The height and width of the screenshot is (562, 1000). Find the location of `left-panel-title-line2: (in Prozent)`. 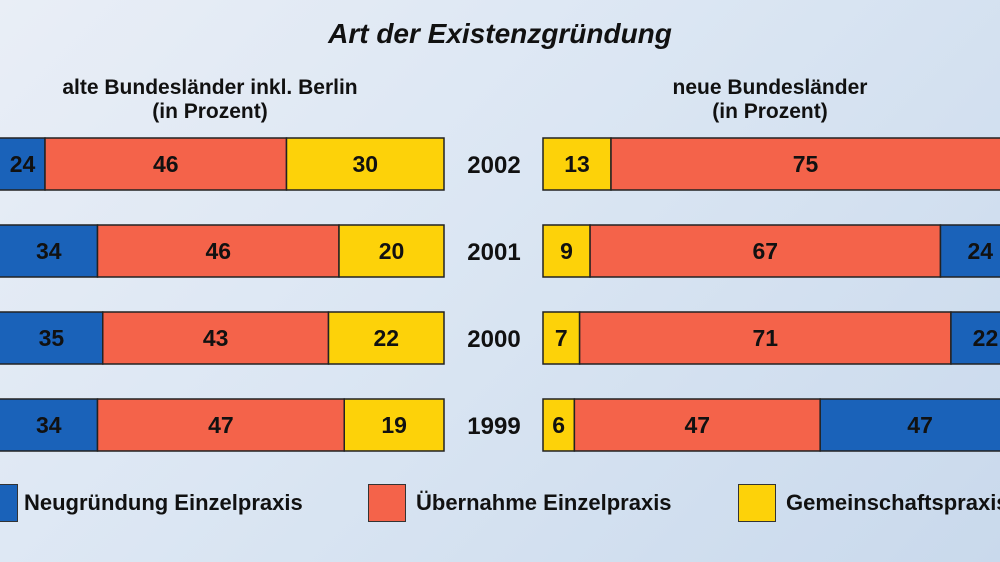

left-panel-title-line2: (in Prozent) is located at coordinates (210, 111).